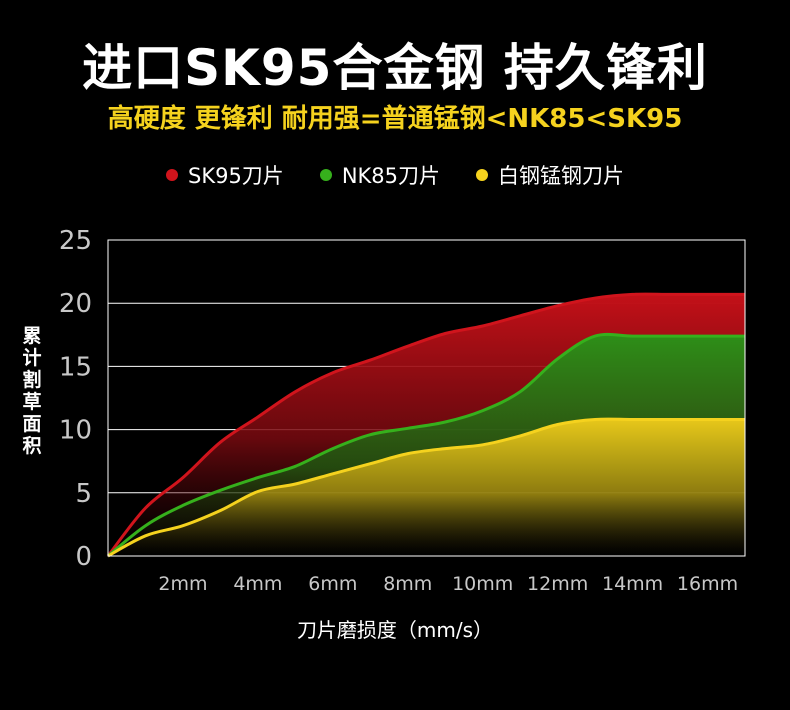 This screenshot has height=710, width=790. What do you see at coordinates (171, 175) in the screenshot?
I see `legend-dot-sk95-icon` at bounding box center [171, 175].